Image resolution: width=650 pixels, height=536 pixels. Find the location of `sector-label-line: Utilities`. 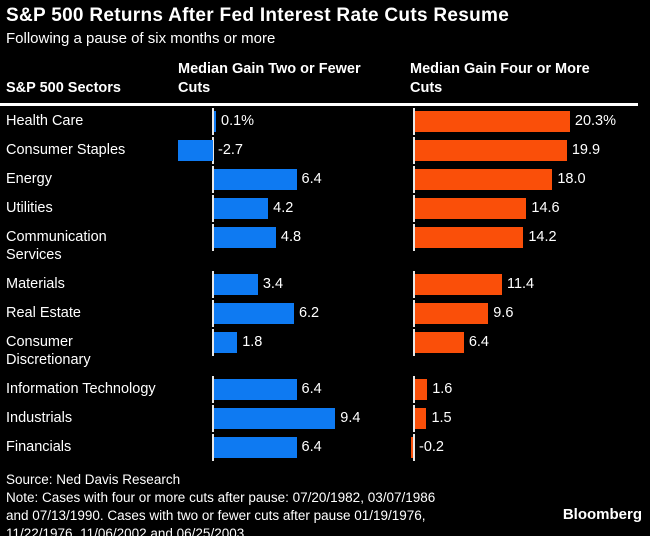

sector-label-line: Utilities is located at coordinates (29, 208).